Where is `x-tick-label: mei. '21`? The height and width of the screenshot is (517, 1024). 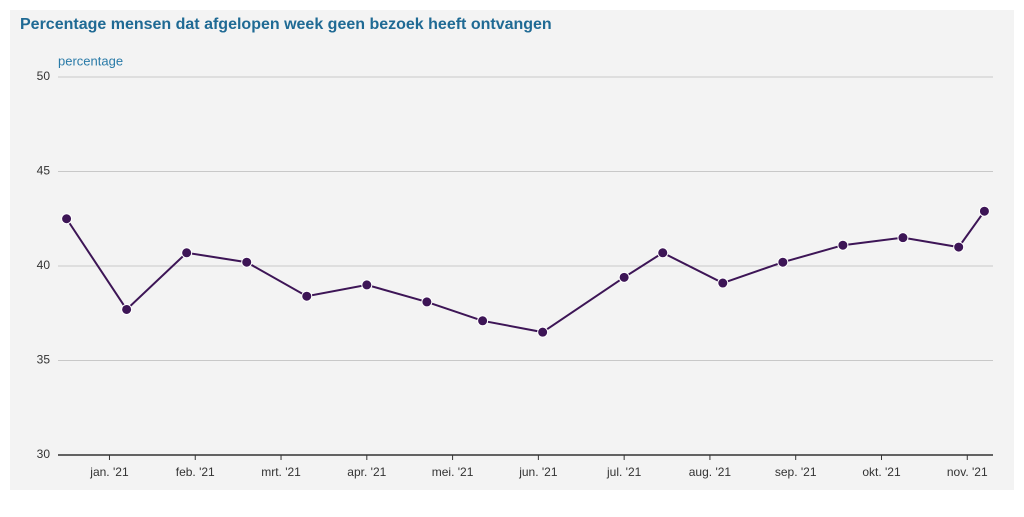
x-tick-label: mei. '21 is located at coordinates (453, 472).